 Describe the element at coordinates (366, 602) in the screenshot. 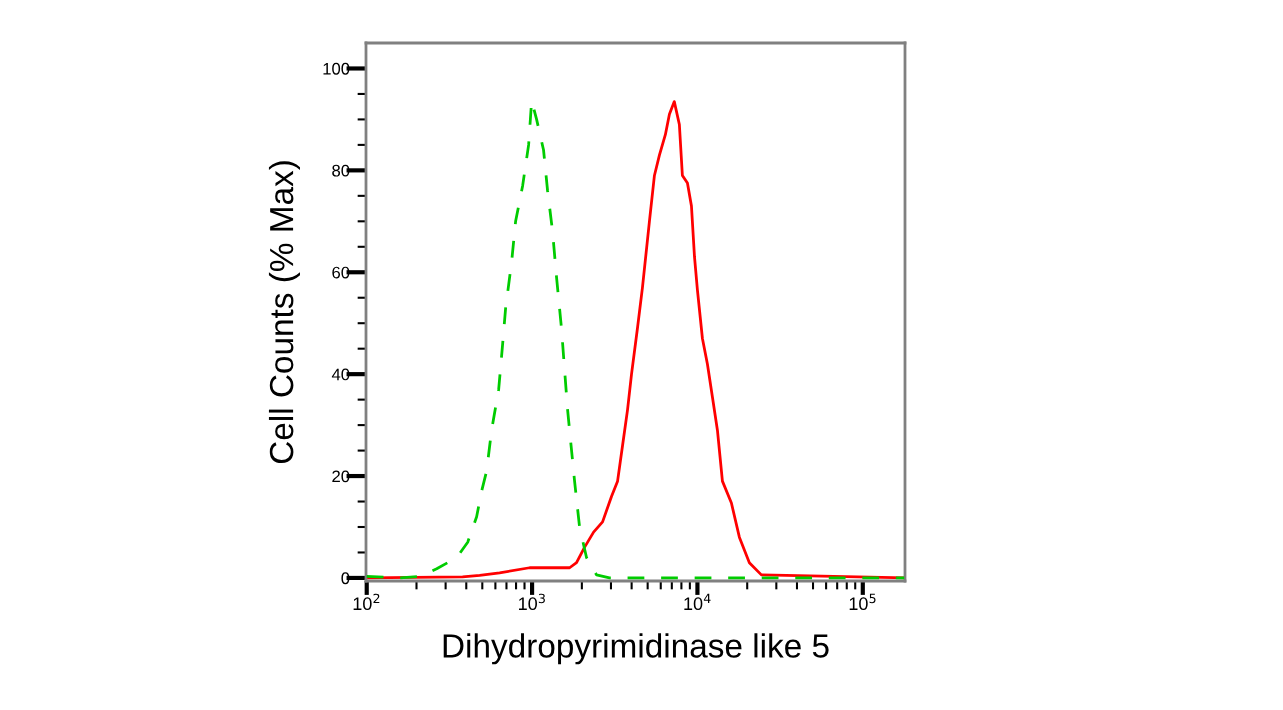

I see `x-tick-label: 10$^{2}$` at that location.